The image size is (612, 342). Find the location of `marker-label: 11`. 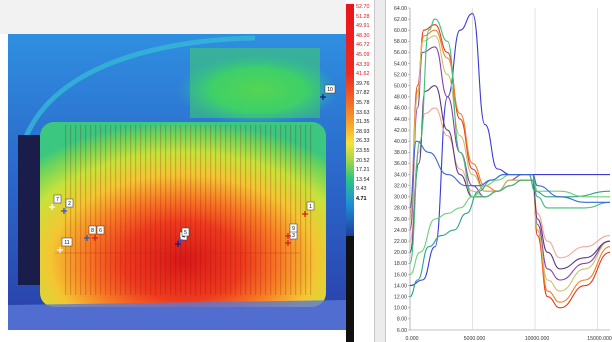

marker-label: 11 is located at coordinates (66, 243).